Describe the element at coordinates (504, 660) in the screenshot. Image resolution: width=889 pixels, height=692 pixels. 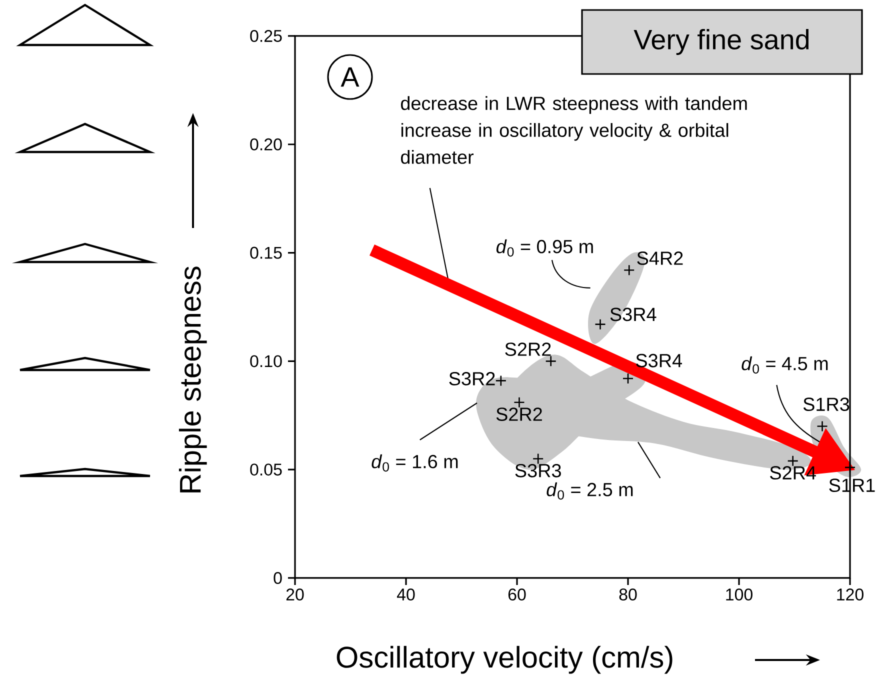
I see `x-axis-title: Oscillatory velocity (cm/s)` at that location.